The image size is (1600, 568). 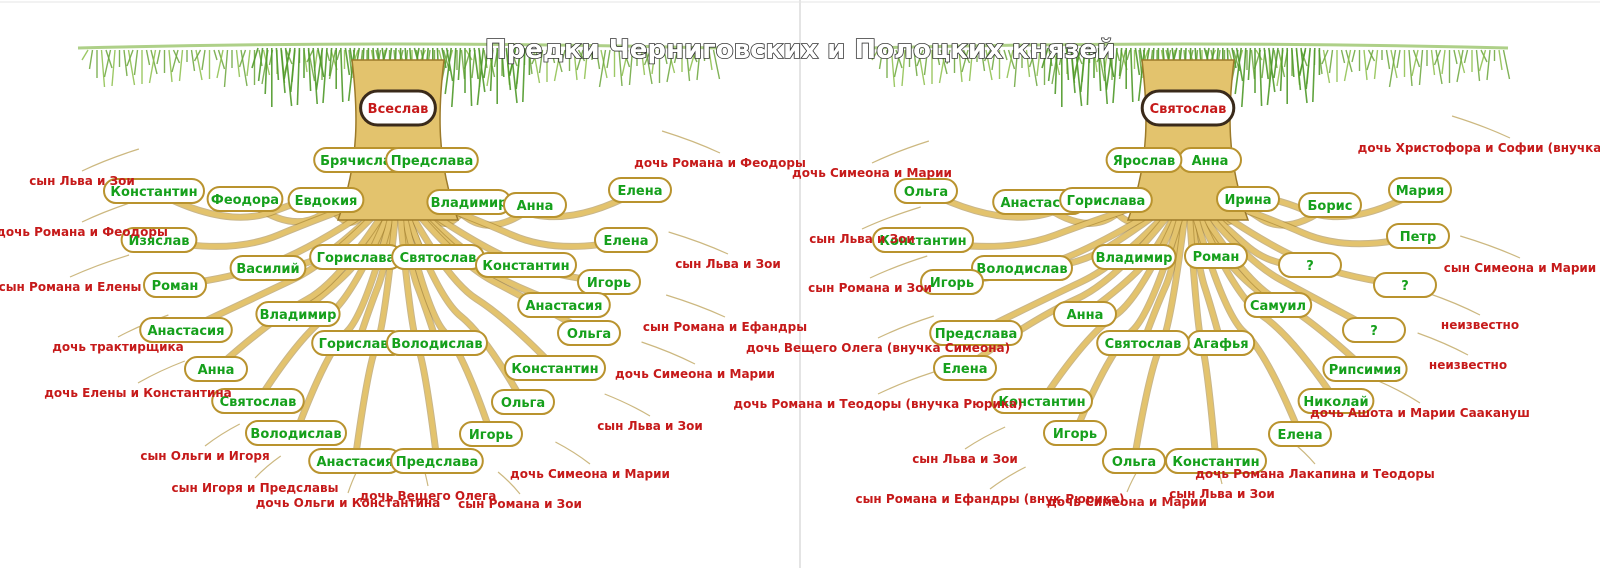 I want to click on right-node-22: Рипсимия, so click(x=1365, y=369).